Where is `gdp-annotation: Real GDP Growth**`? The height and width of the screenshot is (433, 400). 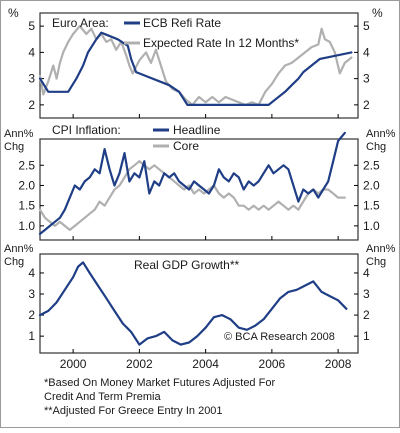
gdp-annotation: Real GDP Growth** is located at coordinates (186, 265).